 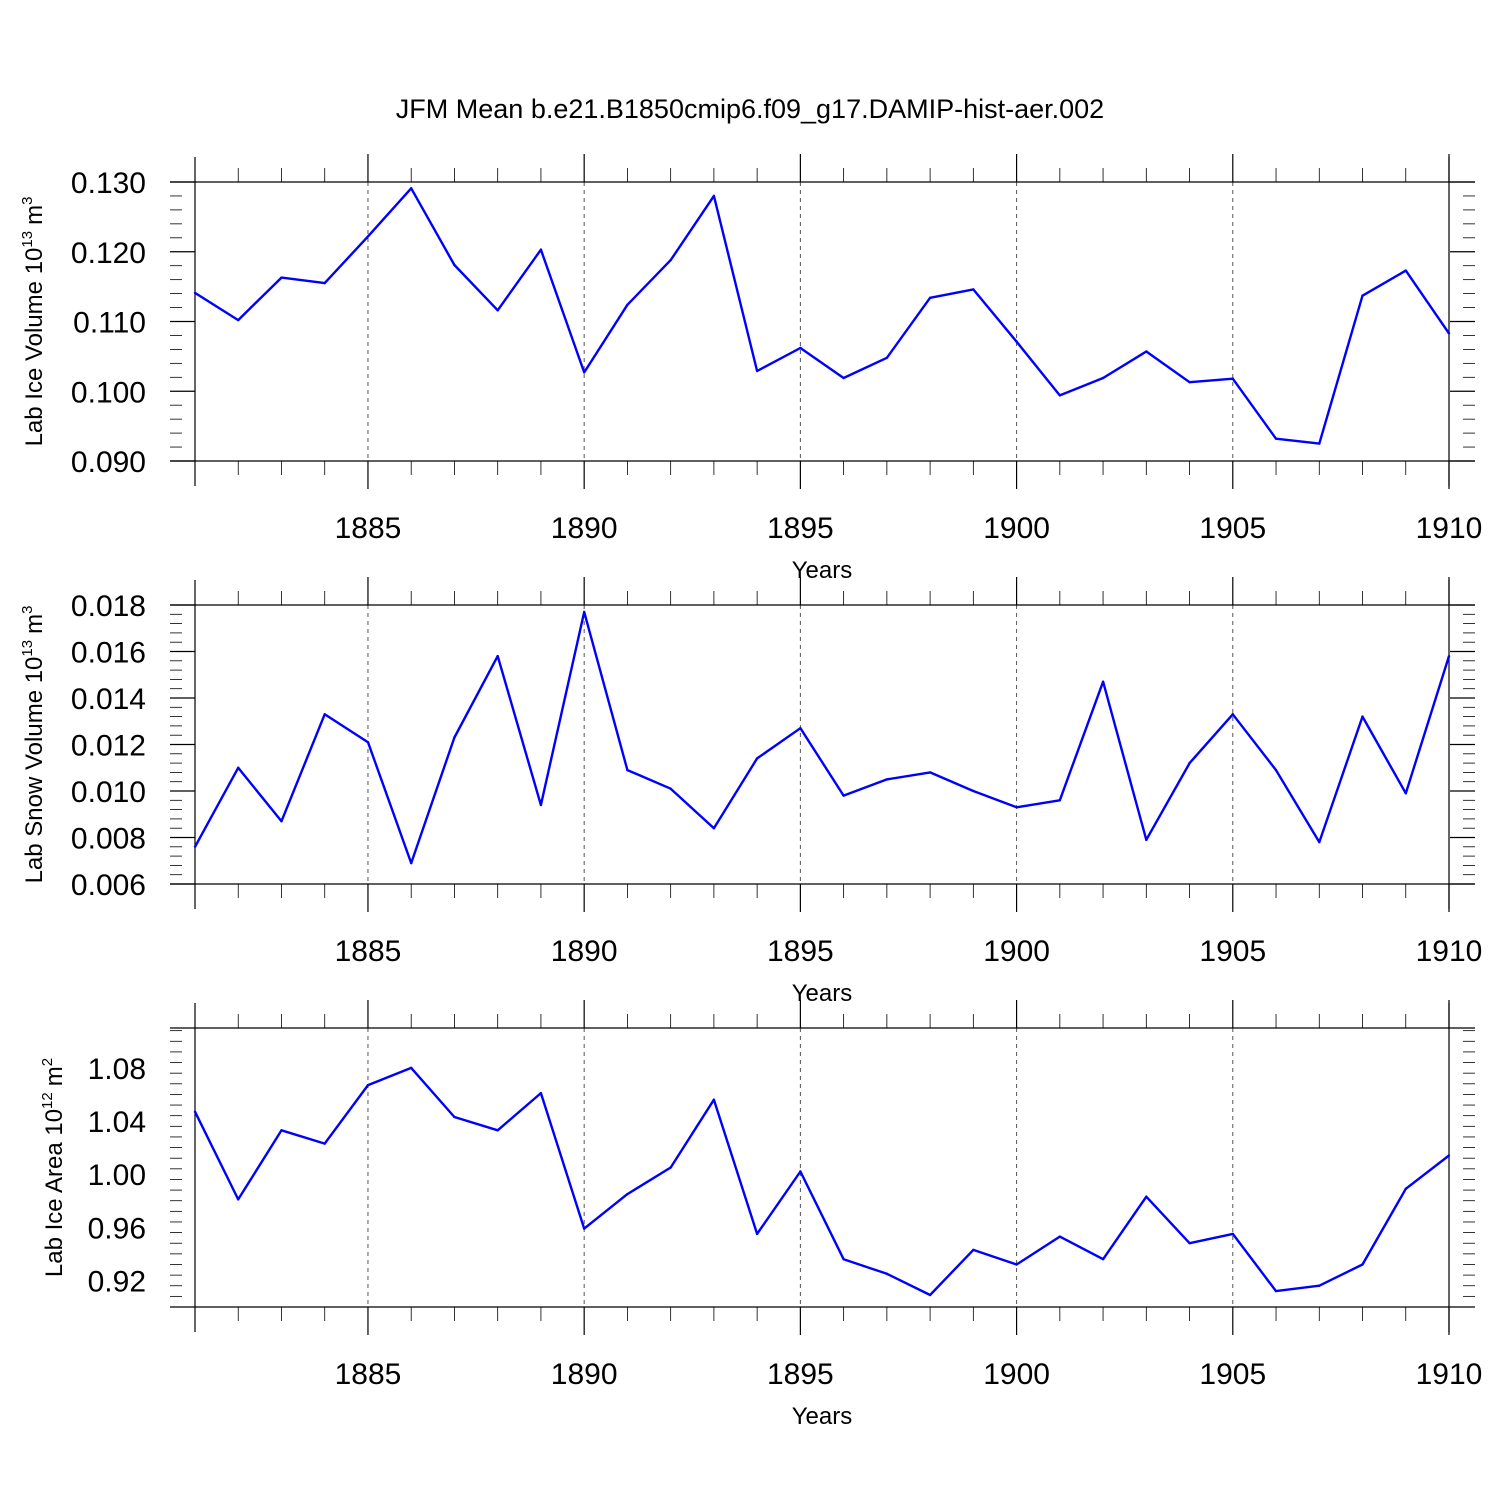 I want to click on y-axis-label-main: Lab Snow Volume 10, so click(x=34, y=770).